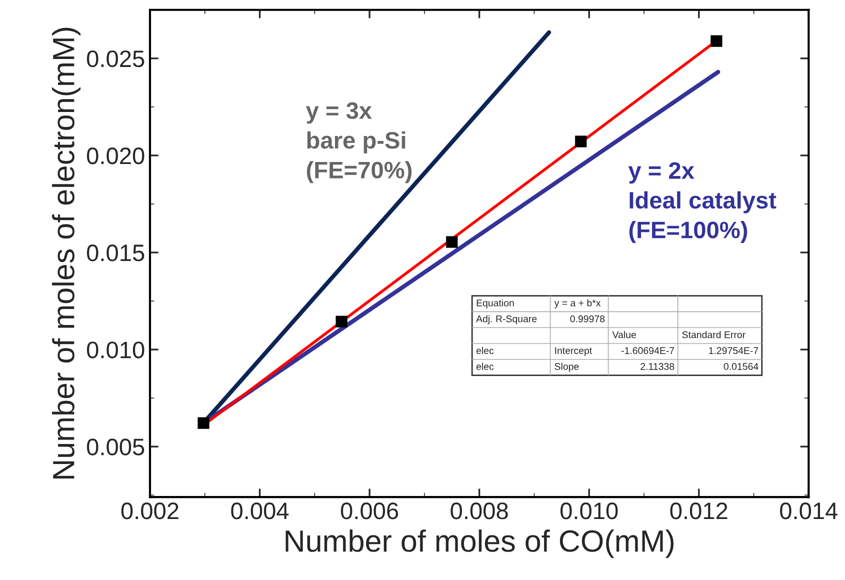 The image size is (845, 580). What do you see at coordinates (369, 511) in the screenshot?
I see `x-tick-label: 0.006` at bounding box center [369, 511].